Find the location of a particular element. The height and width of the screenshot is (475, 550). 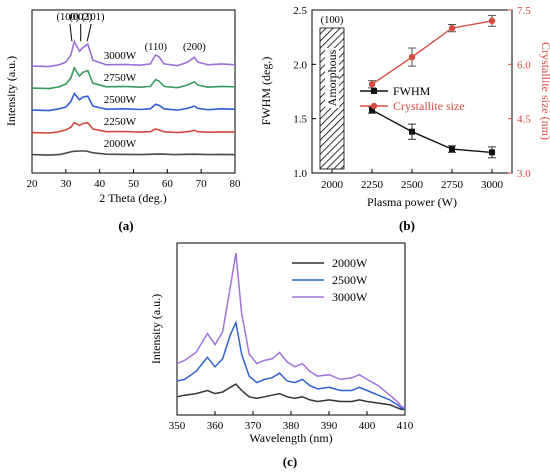

panel-b-ytick-right-label: 6.0 is located at coordinates (524, 65).